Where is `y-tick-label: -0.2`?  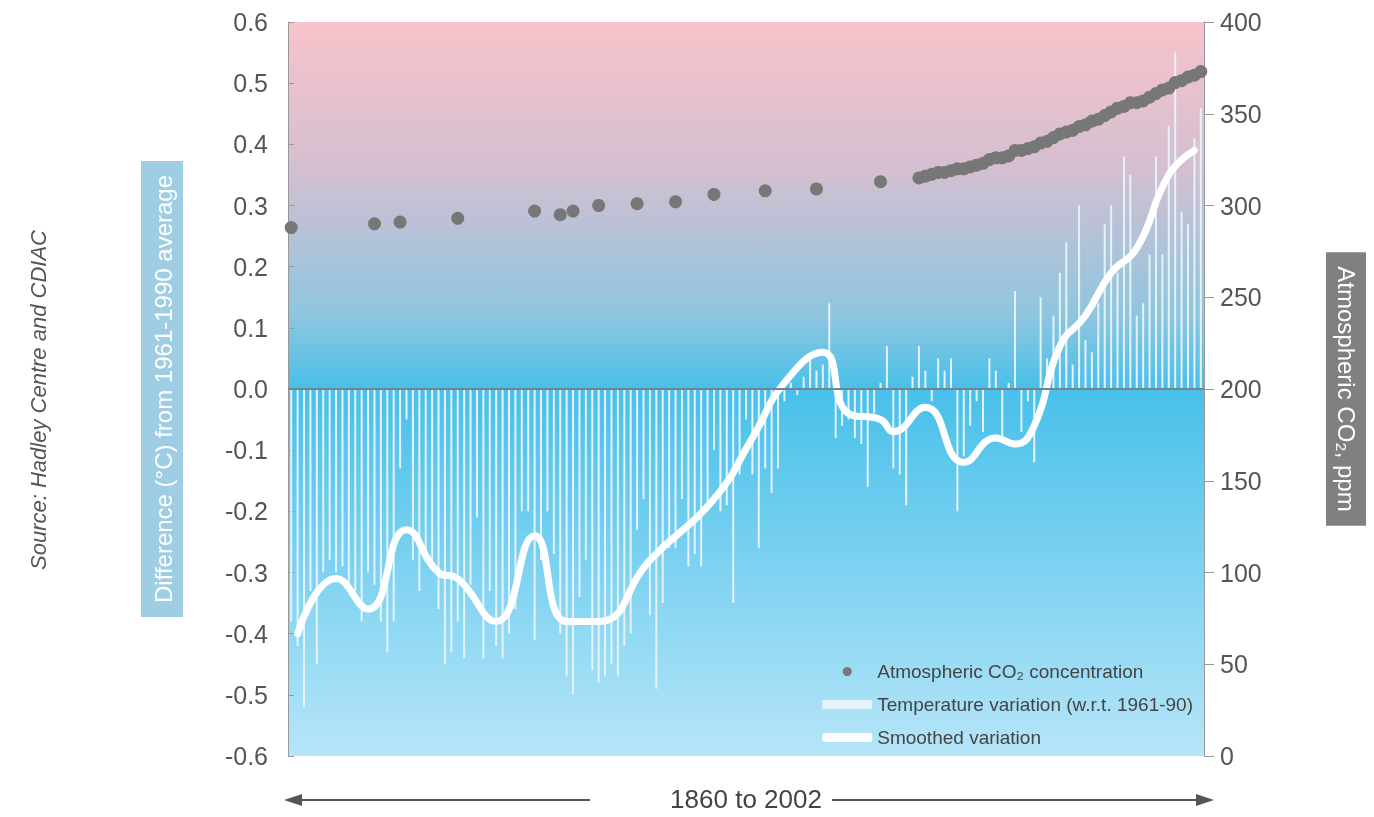 y-tick-label: -0.2 is located at coordinates (246, 511).